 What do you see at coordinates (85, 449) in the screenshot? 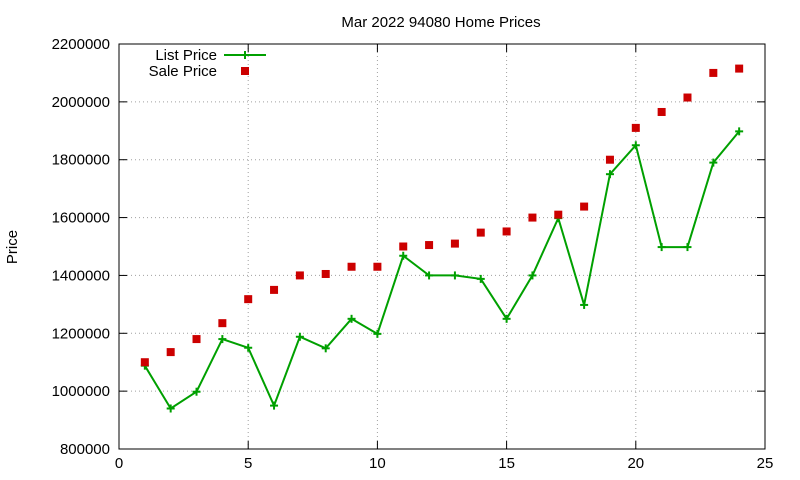
I see `y-tick-label: 800000` at bounding box center [85, 449].